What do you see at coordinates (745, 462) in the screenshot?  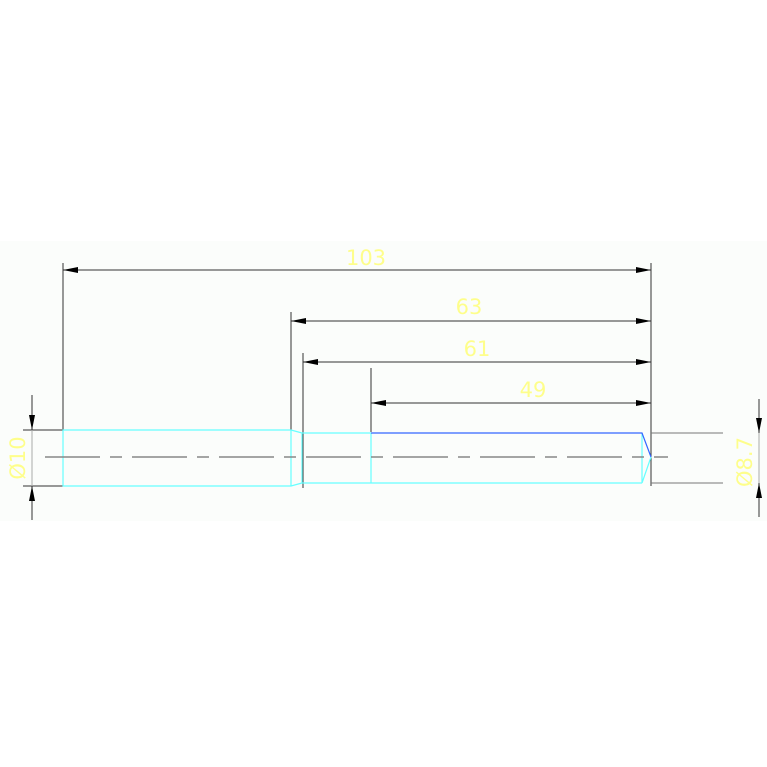 I see `dim-text-dia87: Ø8.7` at bounding box center [745, 462].